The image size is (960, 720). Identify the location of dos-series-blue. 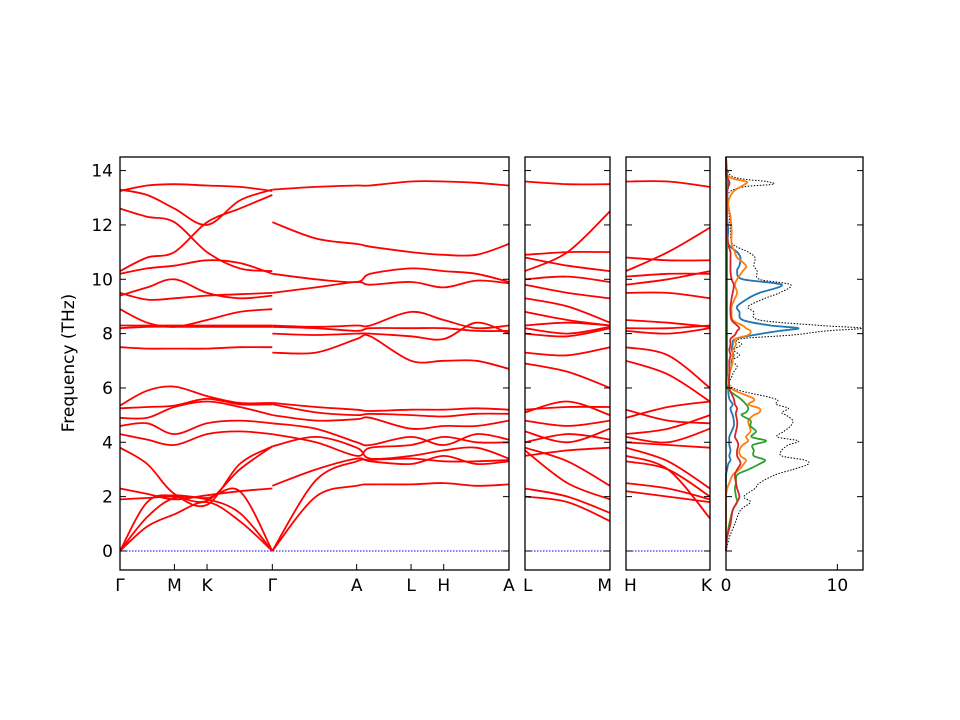
(762, 354).